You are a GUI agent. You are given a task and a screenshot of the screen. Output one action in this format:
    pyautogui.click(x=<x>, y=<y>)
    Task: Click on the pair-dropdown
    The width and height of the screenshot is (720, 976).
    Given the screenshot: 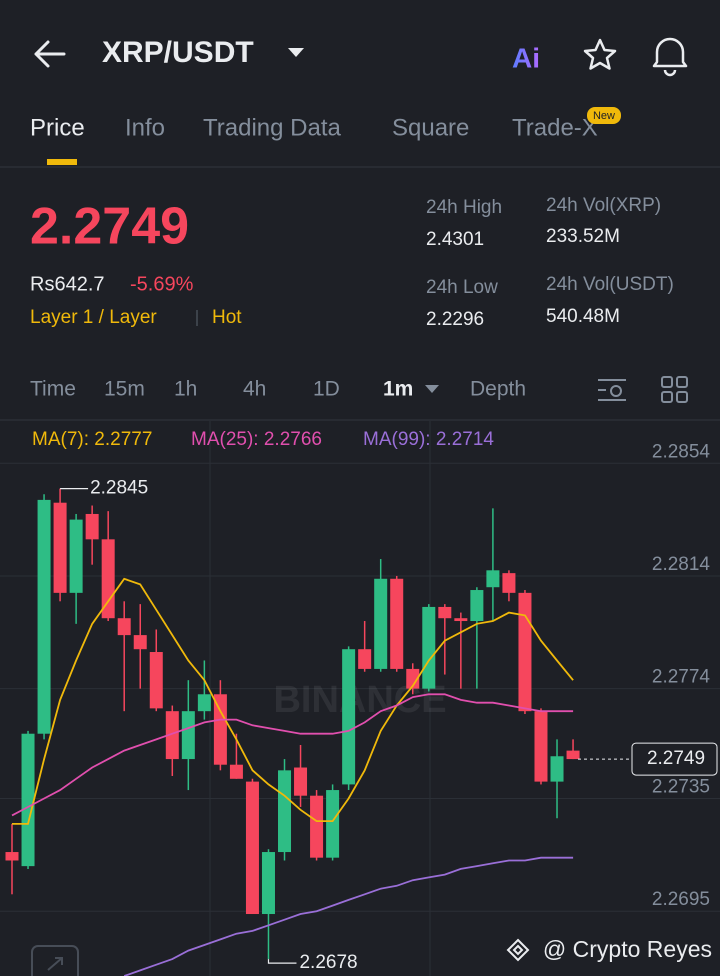 What is the action you would take?
    pyautogui.click(x=296, y=52)
    